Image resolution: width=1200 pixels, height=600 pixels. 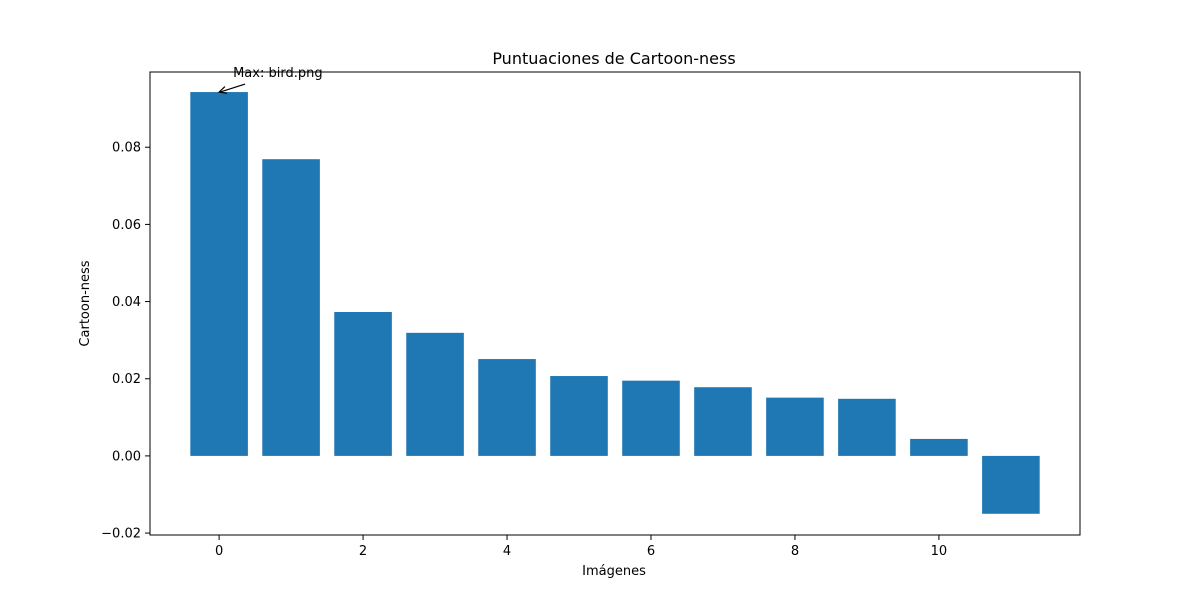 What do you see at coordinates (126, 225) in the screenshot?
I see `y-tick-label: 0.06` at bounding box center [126, 225].